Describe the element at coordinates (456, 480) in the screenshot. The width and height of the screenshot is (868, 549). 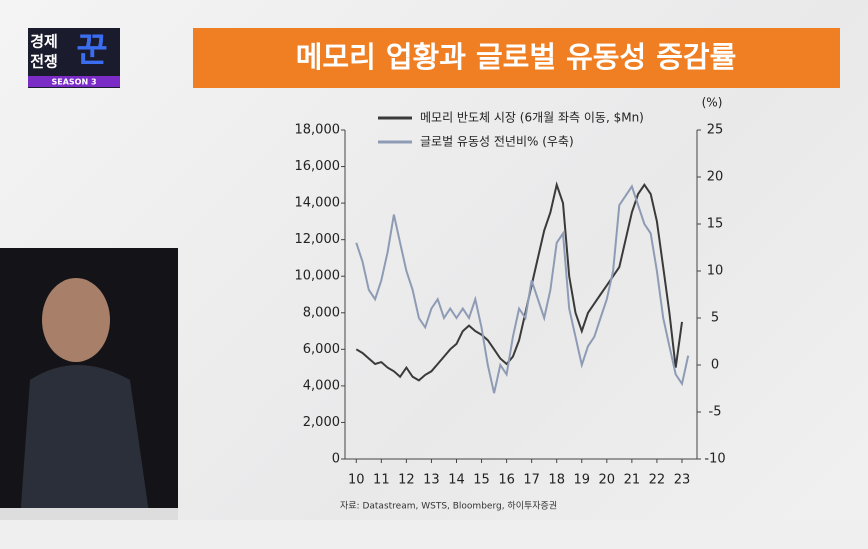
I see `x-tick-label: 14` at that location.